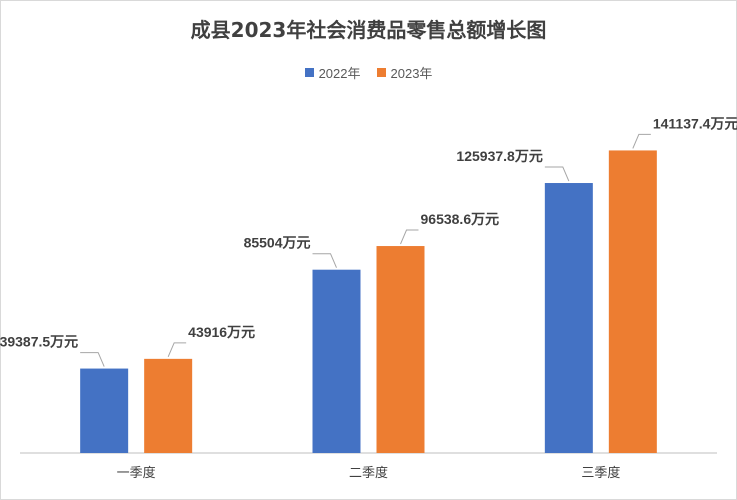 The height and width of the screenshot is (500, 737). I want to click on legend-swatch-2022, so click(309, 72).